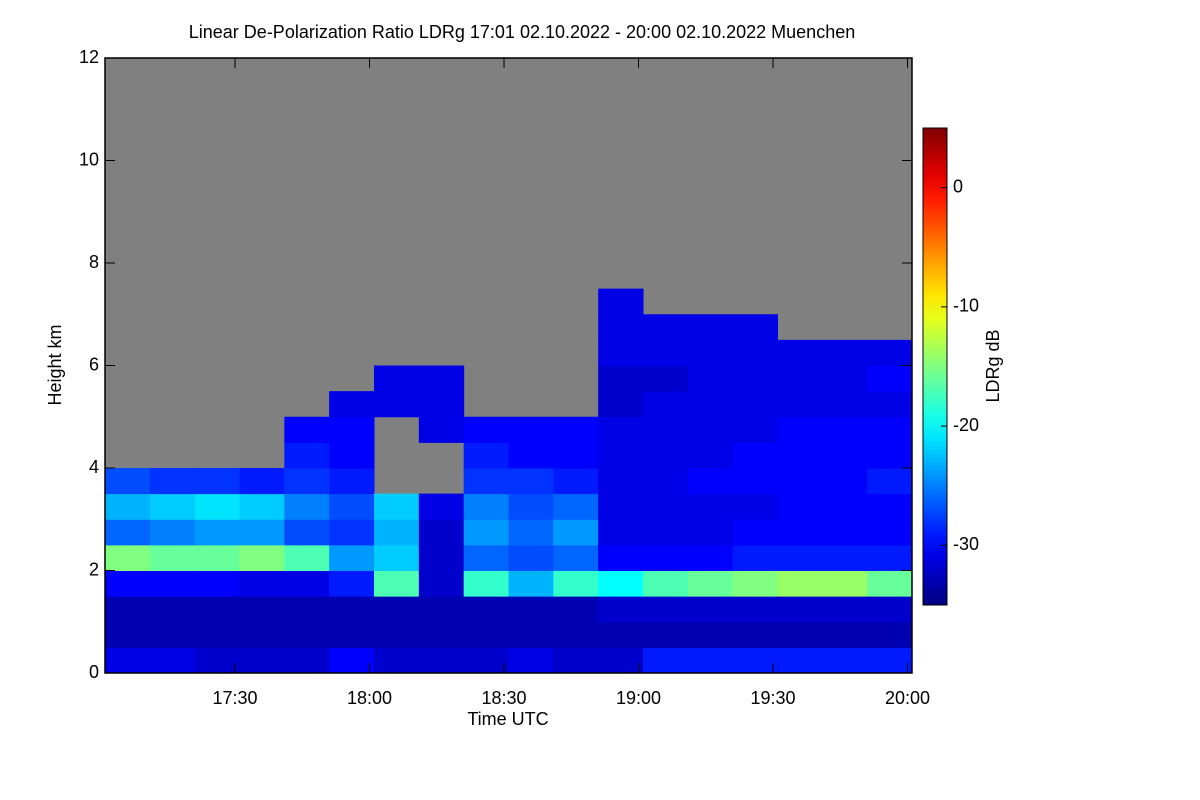 This screenshot has width=1200, height=800. Describe the element at coordinates (94, 467) in the screenshot. I see `y-tick-label: 4` at that location.